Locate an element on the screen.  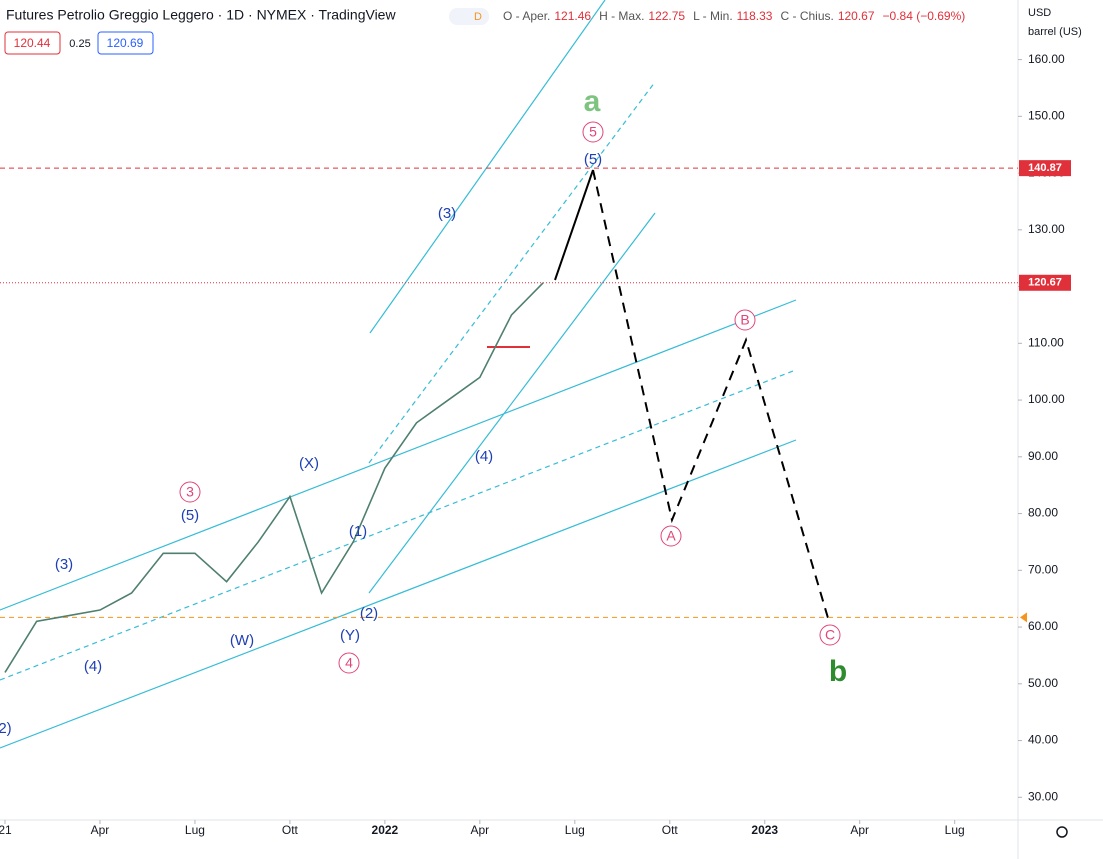
ohlc-value: 121.46 is located at coordinates (572, 16).